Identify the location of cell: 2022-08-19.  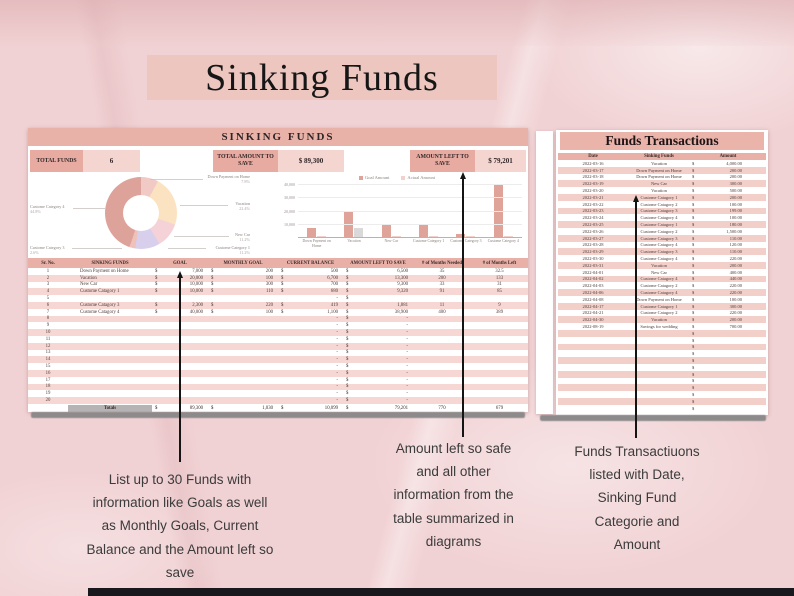
(593, 327).